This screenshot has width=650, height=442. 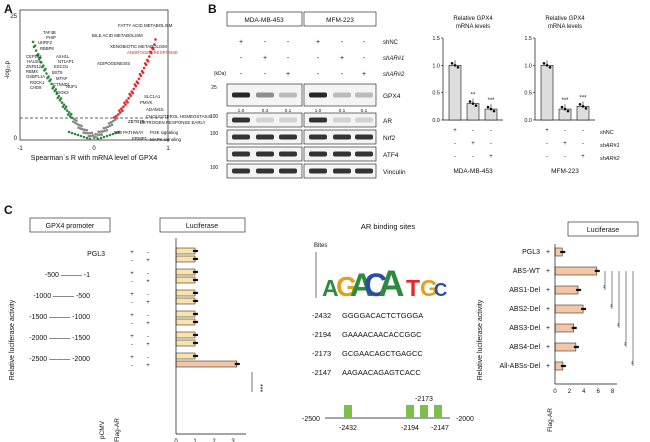 I want to click on logo-letter: A, so click(x=391, y=283).